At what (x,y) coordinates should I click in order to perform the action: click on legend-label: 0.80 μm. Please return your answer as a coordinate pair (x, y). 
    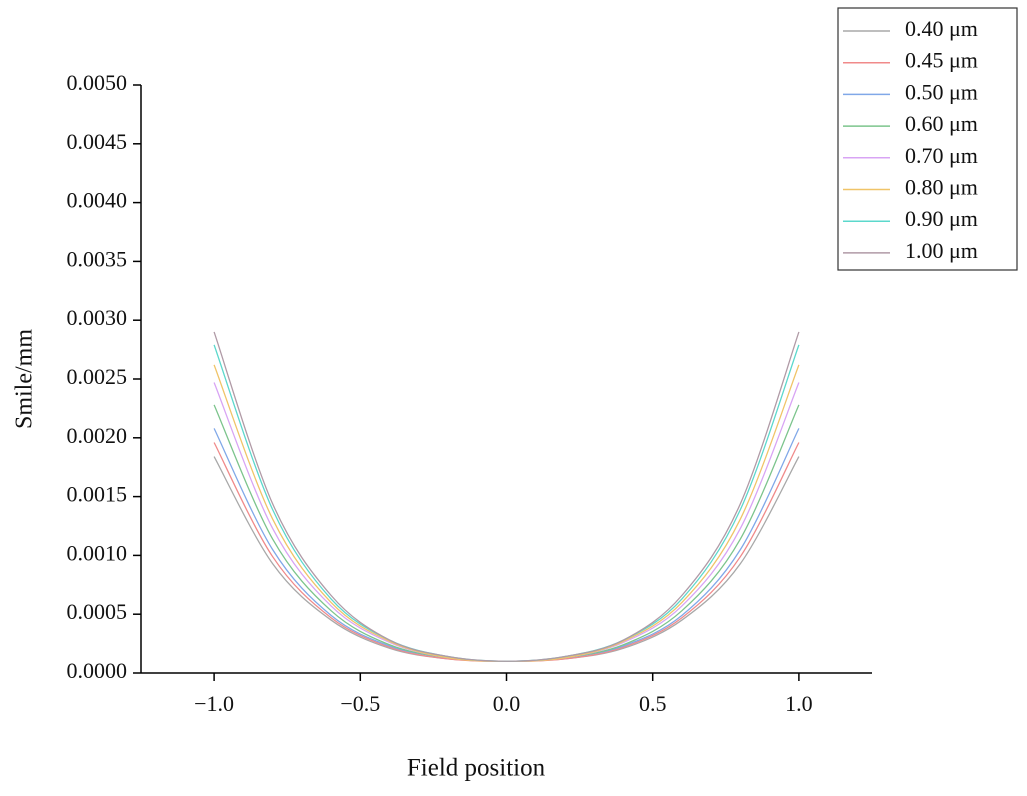
    Looking at the image, I should click on (941, 187).